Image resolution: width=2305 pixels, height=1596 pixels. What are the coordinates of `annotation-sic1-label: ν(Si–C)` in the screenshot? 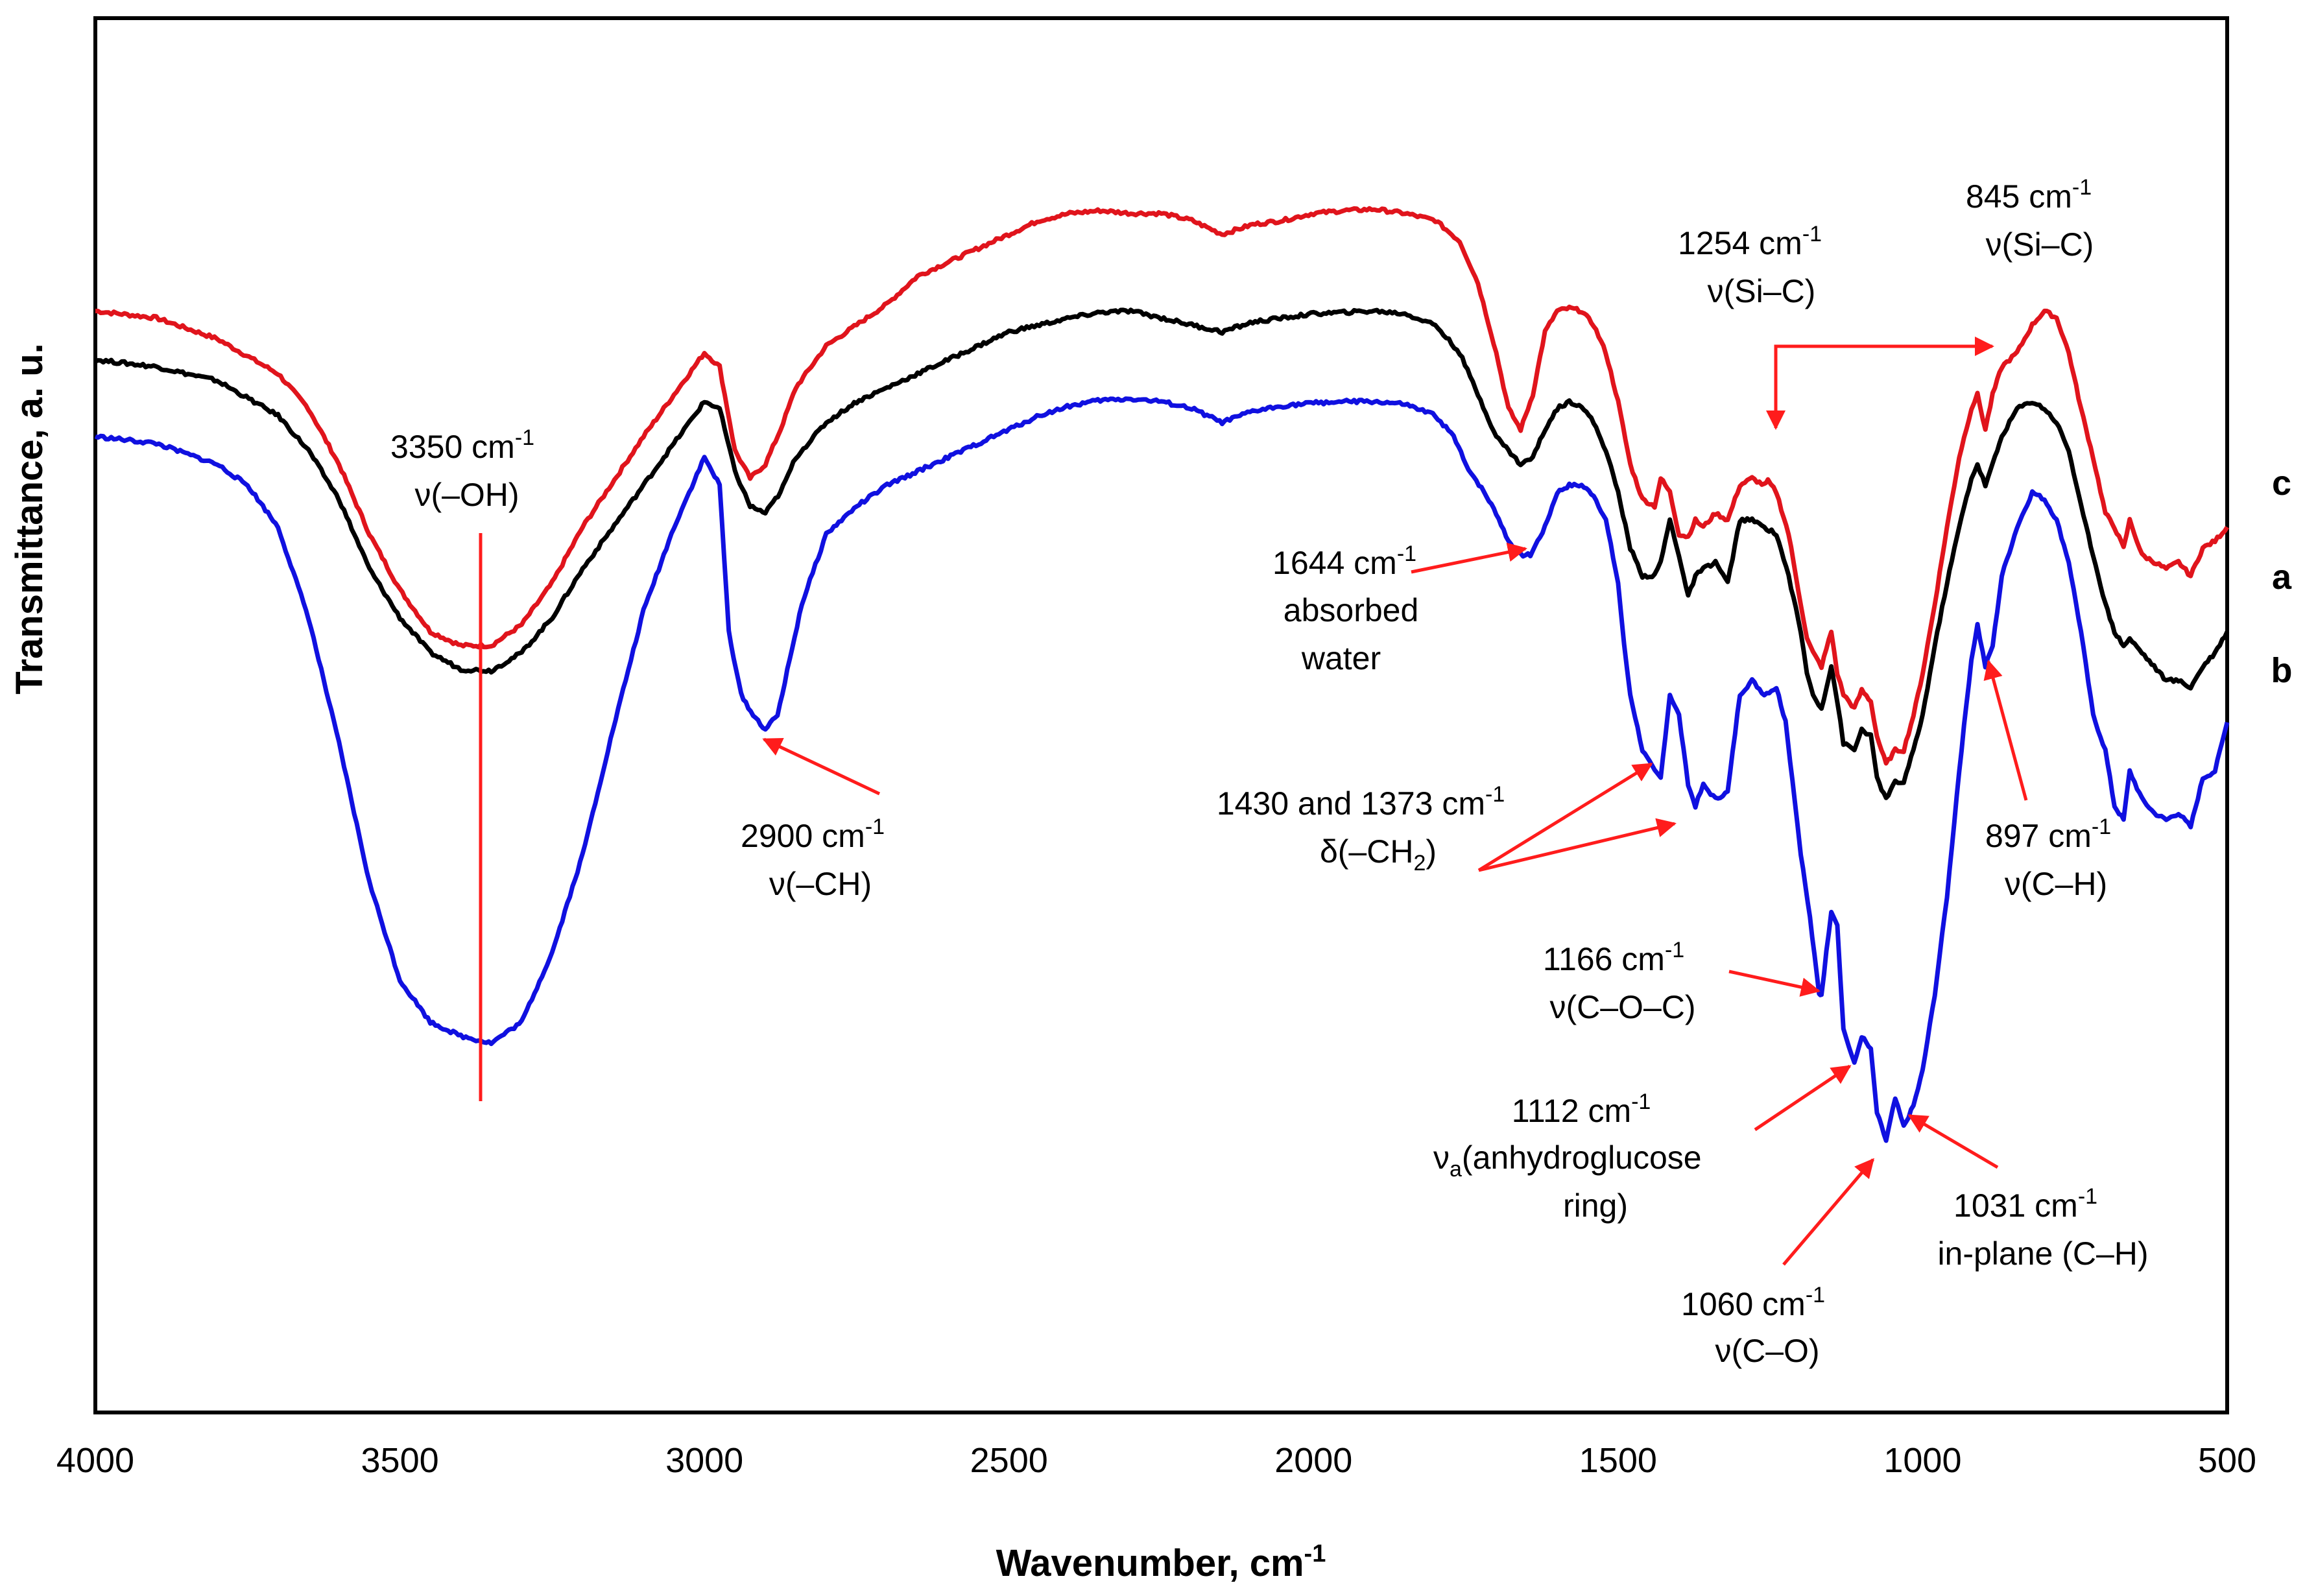 It's located at (1762, 291).